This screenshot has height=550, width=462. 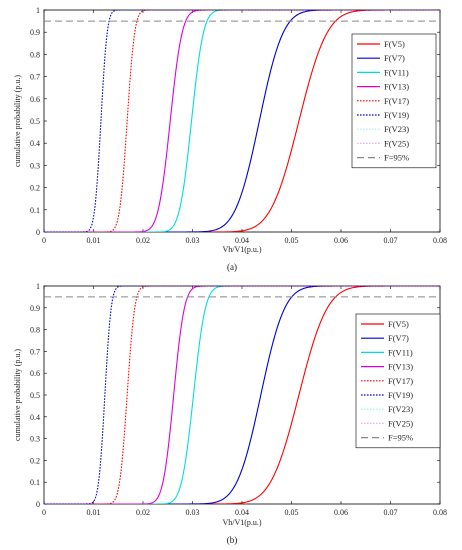 What do you see at coordinates (232, 267) in the screenshot?
I see `panel-caption: (a)` at bounding box center [232, 267].